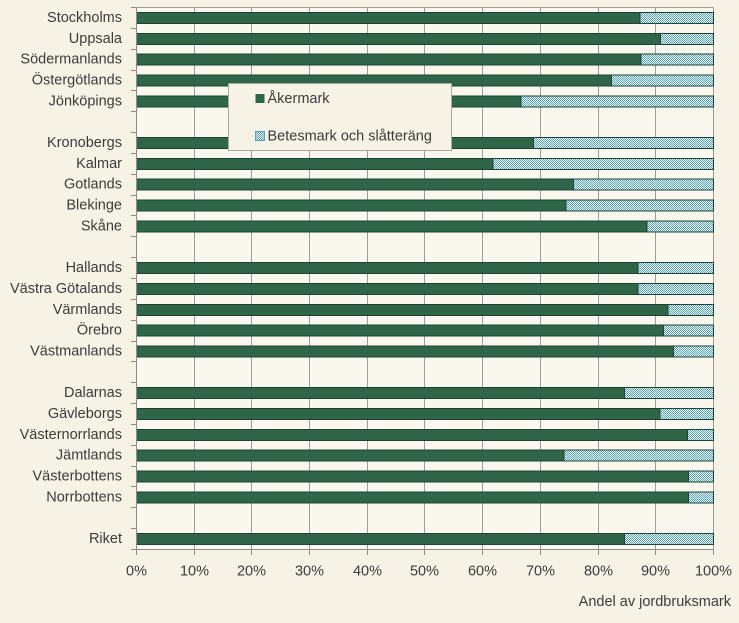 The height and width of the screenshot is (623, 739). I want to click on svg-text: Stockholms, so click(84, 18).